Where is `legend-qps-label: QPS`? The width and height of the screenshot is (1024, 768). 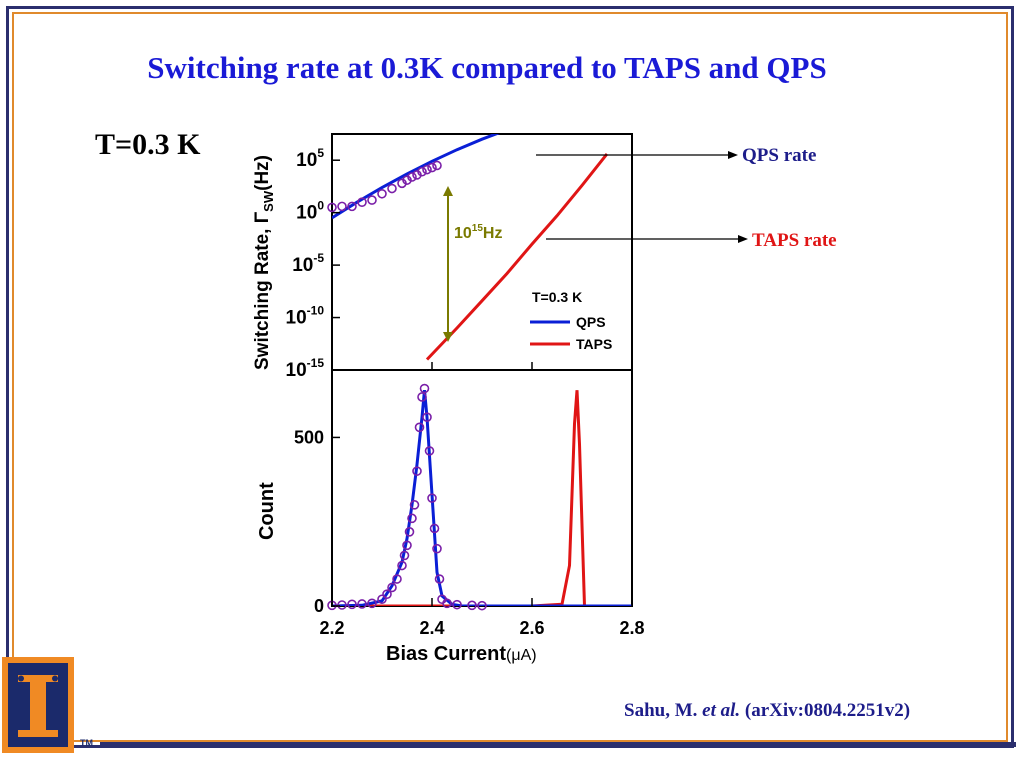 legend-qps-label: QPS is located at coordinates (591, 322).